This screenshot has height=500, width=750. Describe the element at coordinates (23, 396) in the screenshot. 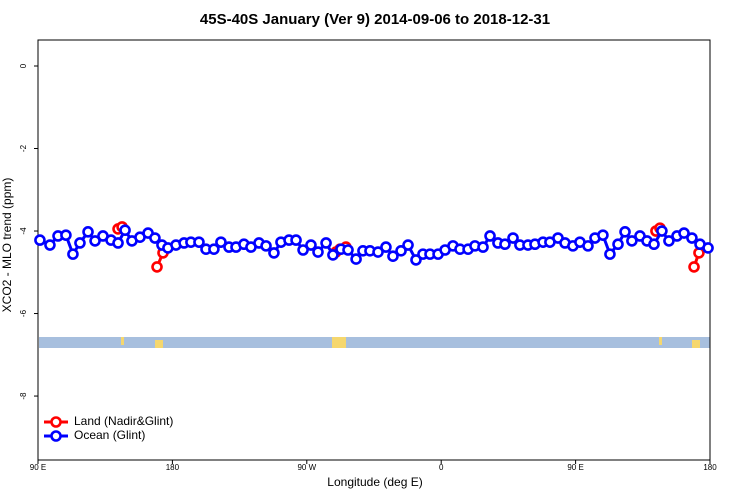

I see `y-tick-label: -8` at that location.